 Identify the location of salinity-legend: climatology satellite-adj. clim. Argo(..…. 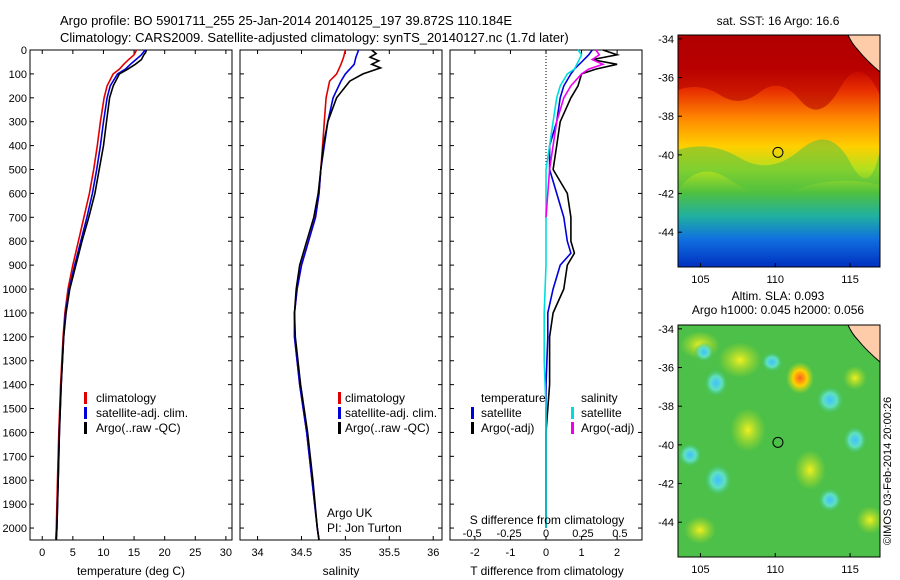
(387, 413).